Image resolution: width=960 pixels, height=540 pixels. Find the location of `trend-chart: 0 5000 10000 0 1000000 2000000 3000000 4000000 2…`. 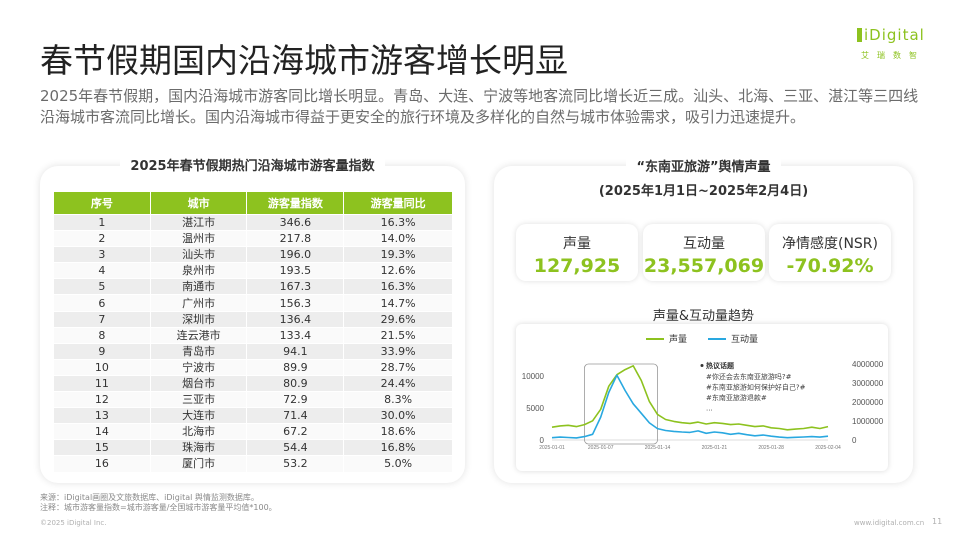

trend-chart: 0 5000 10000 0 1000000 2000000 3000000 4000000 2… is located at coordinates (703, 392).